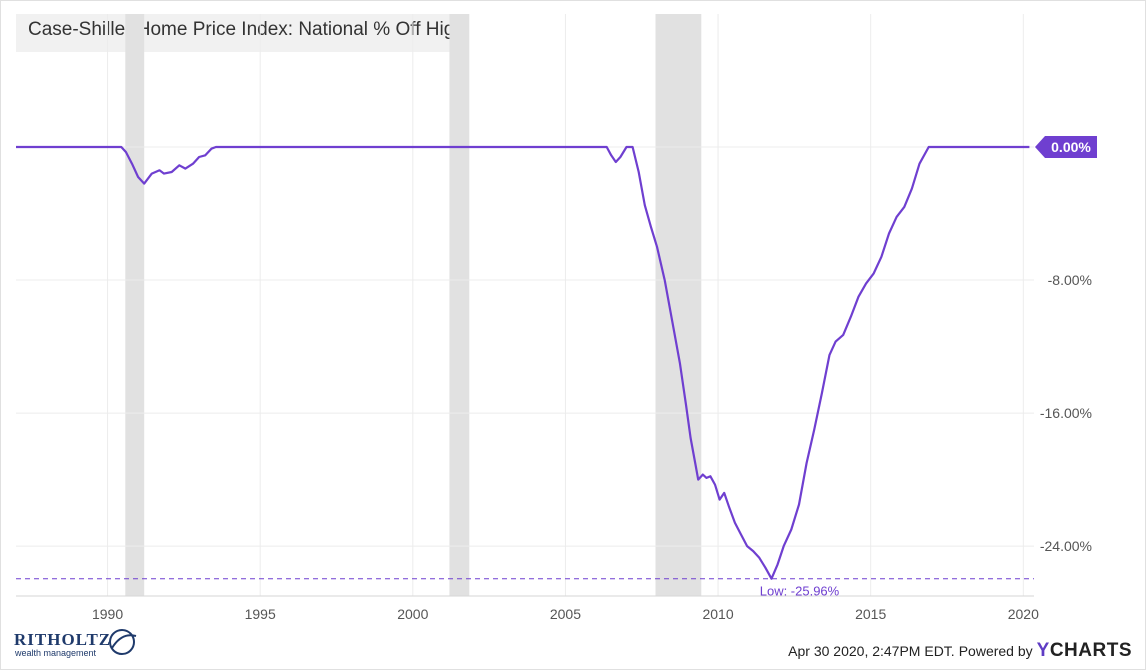 Image resolution: width=1146 pixels, height=670 pixels. What do you see at coordinates (123, 642) in the screenshot?
I see `logo-emblem-icon` at bounding box center [123, 642].